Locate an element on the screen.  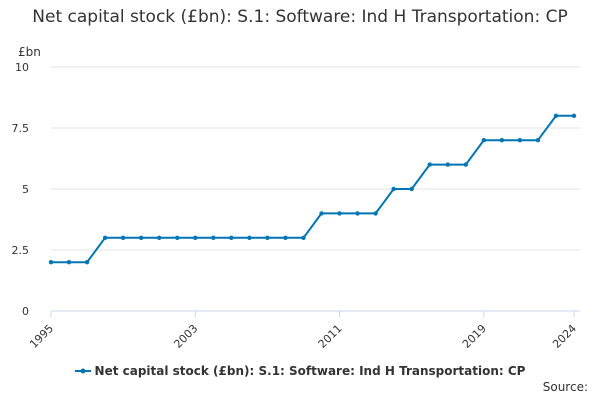
y-tick-label: 2.5 is located at coordinates (21, 250).